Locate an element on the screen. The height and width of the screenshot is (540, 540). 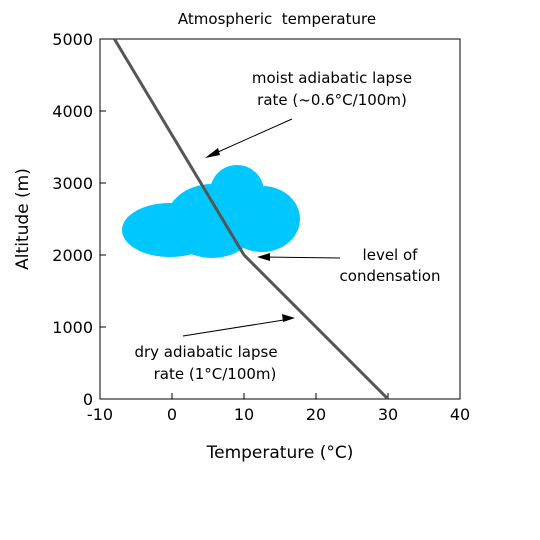
x-tick-label: 0 is located at coordinates (172, 414).